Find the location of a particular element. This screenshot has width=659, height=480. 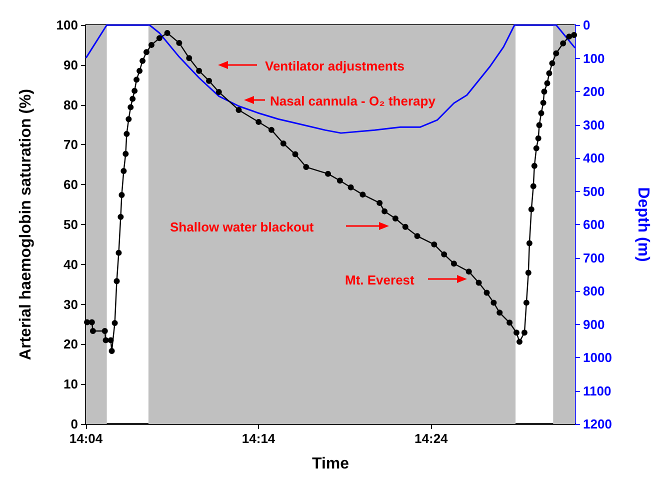

y2-axis-title: Depth (m) is located at coordinates (643, 224).